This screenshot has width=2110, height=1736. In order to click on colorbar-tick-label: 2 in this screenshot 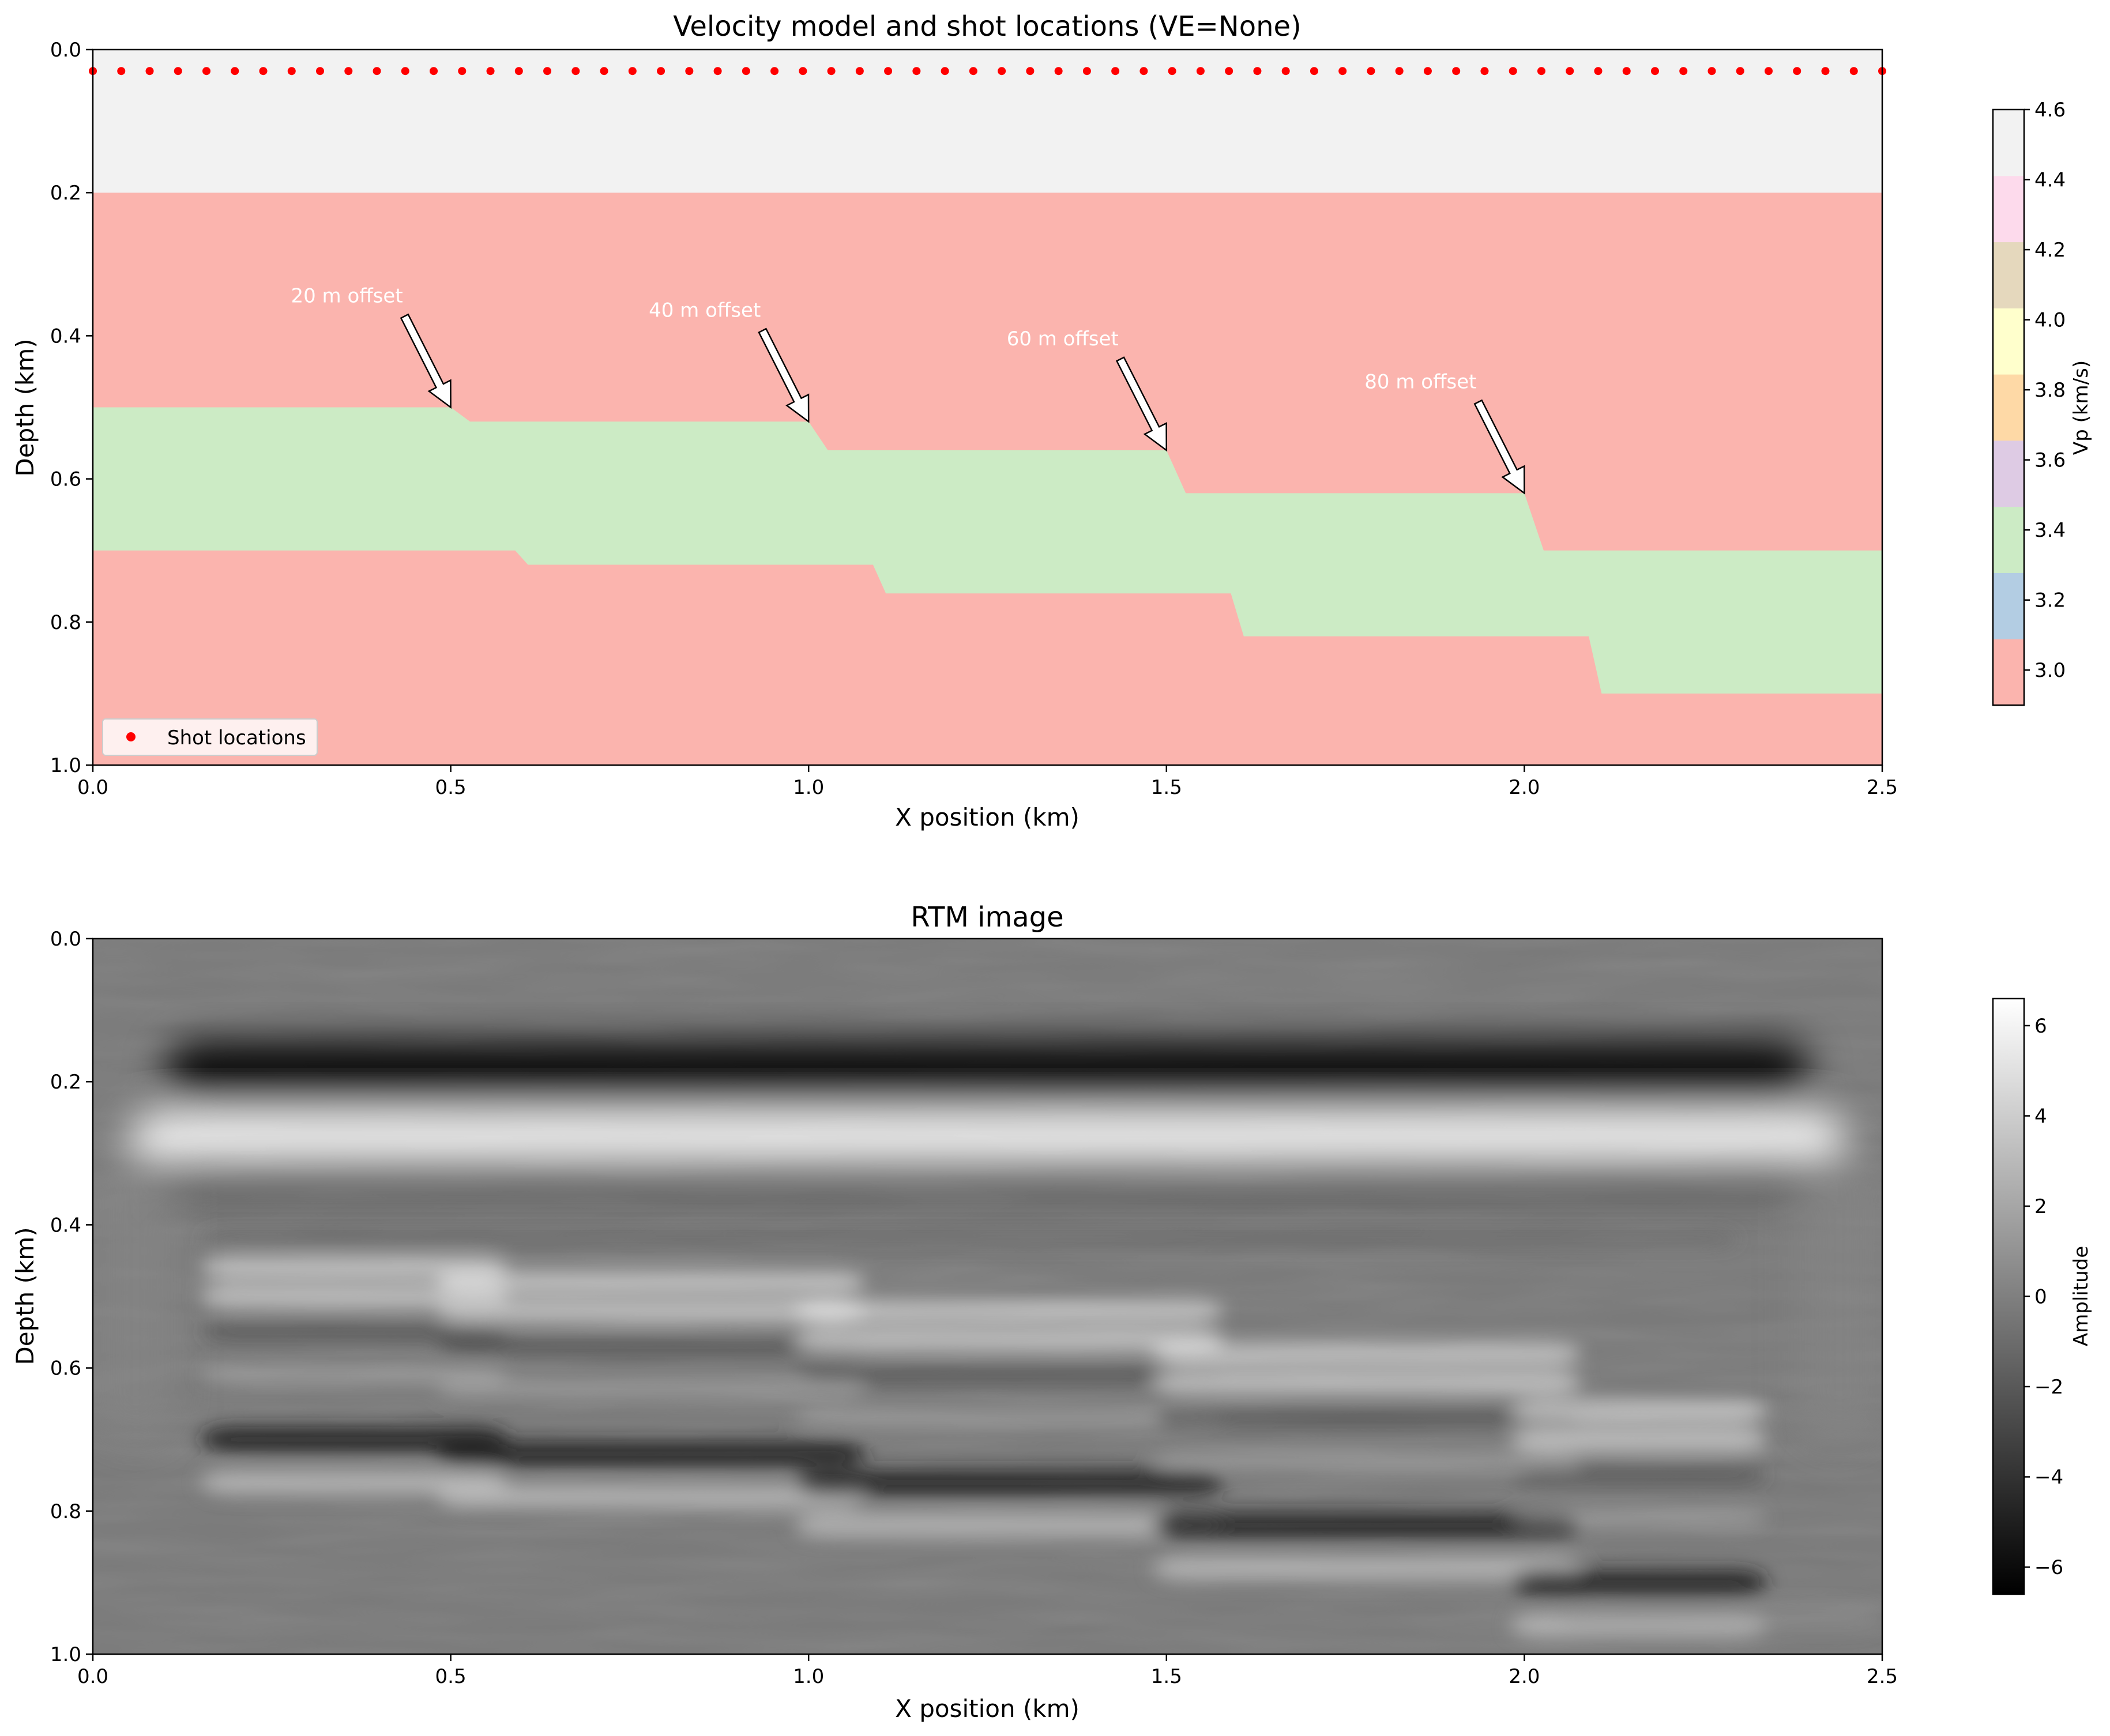, I will do `click(2040, 1206)`.